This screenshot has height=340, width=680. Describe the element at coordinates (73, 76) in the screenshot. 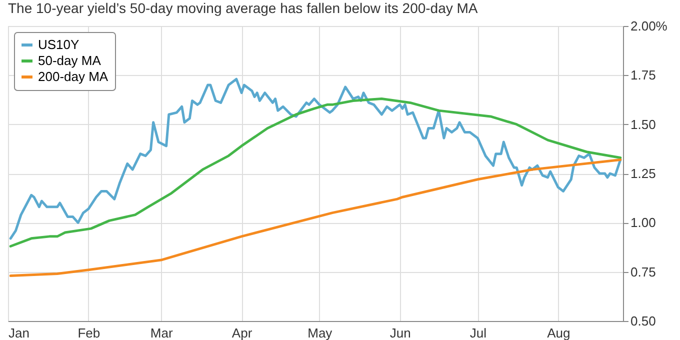

I see `legend-label: 200-day MA` at that location.